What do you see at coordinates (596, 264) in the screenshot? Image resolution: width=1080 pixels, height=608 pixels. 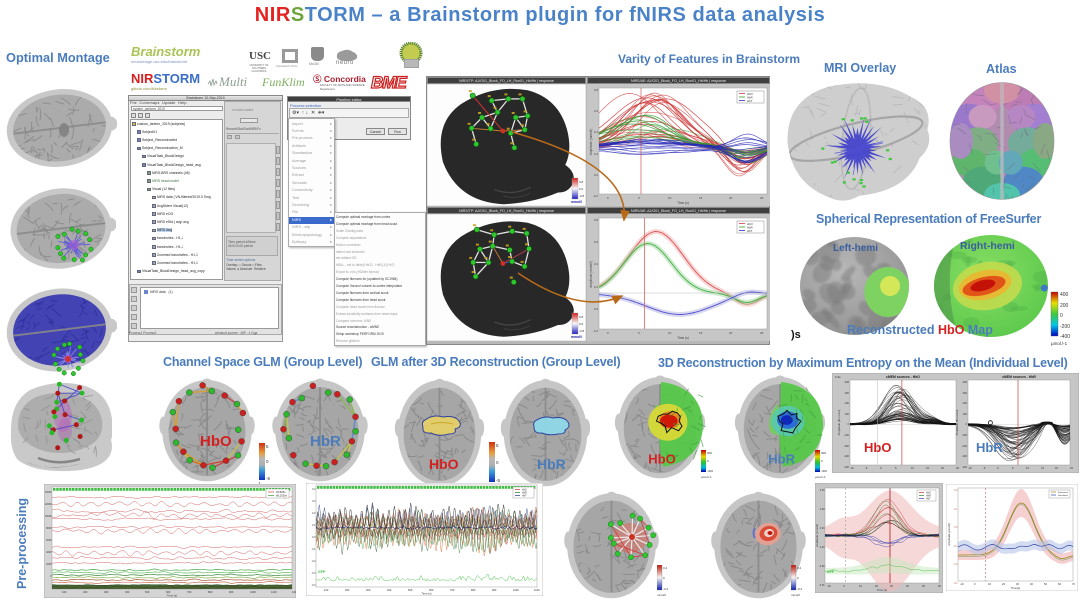 I see `svg-text: 0.4` at bounding box center [596, 264].